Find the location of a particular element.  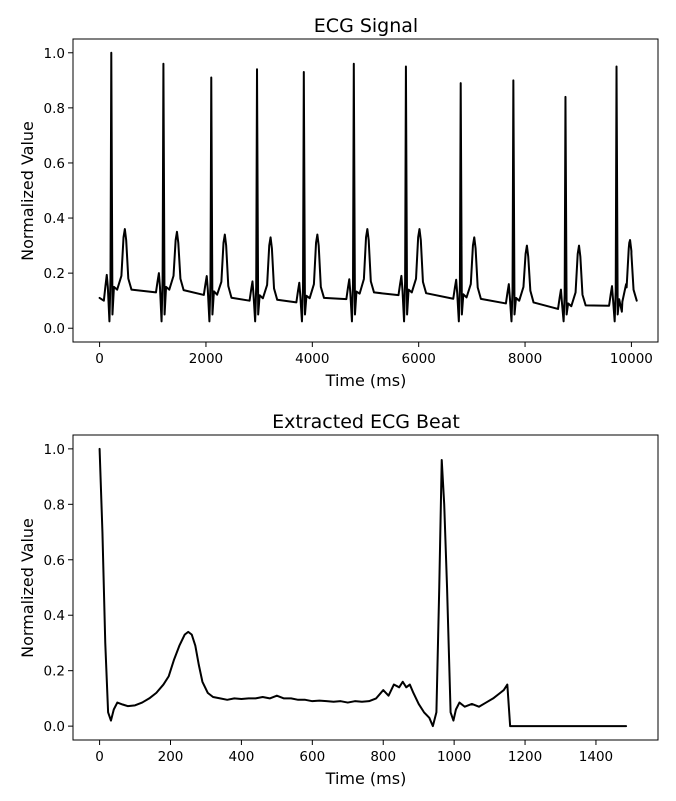

x-axis: 0 200 400 600 800 1000 1200 1400 is located at coordinates (354, 752).